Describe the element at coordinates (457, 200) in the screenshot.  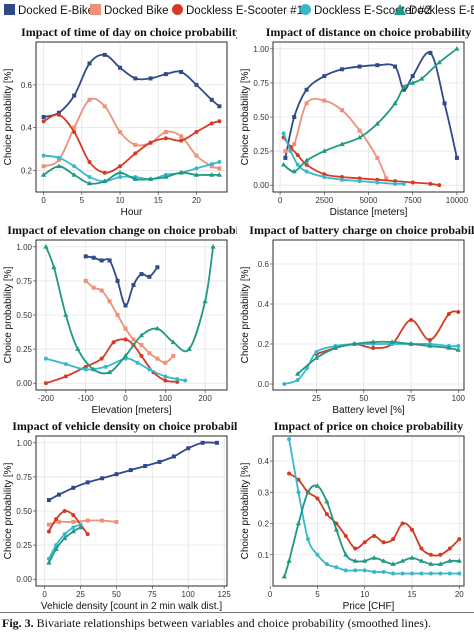
I see `x-tick-label: 10000` at that location.